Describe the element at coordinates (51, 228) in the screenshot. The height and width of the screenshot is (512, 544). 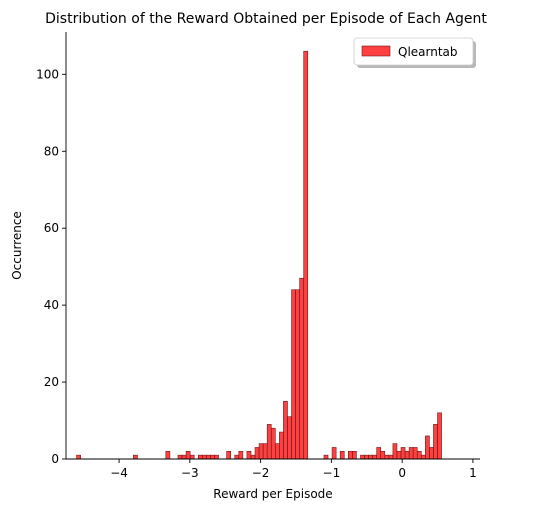
I see `y-tick-label: 60` at that location.